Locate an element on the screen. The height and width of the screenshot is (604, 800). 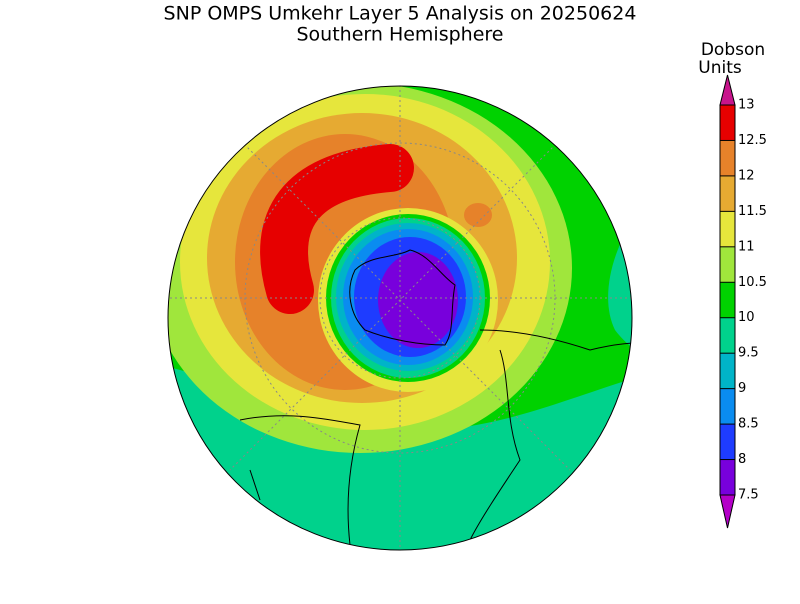
colorbar-label: 10 is located at coordinates (746, 317).